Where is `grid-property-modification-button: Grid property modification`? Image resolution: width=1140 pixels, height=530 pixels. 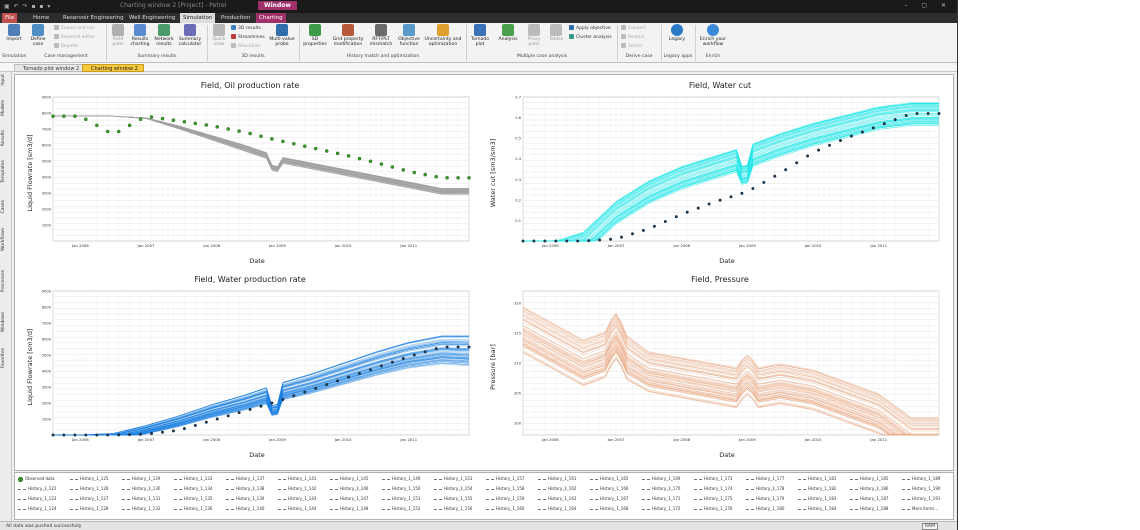 grid-property-modification-button: Grid property modification is located at coordinates (348, 35).